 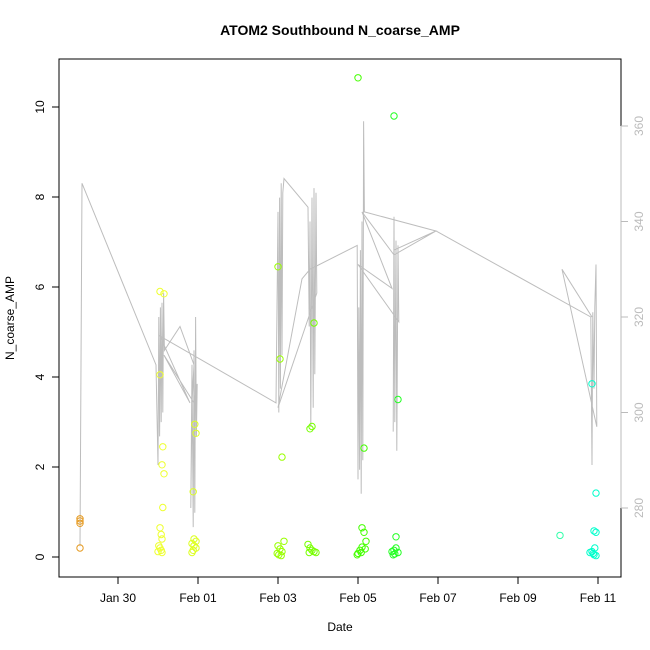 I want to click on y-tick-label: 8, so click(x=40, y=196).